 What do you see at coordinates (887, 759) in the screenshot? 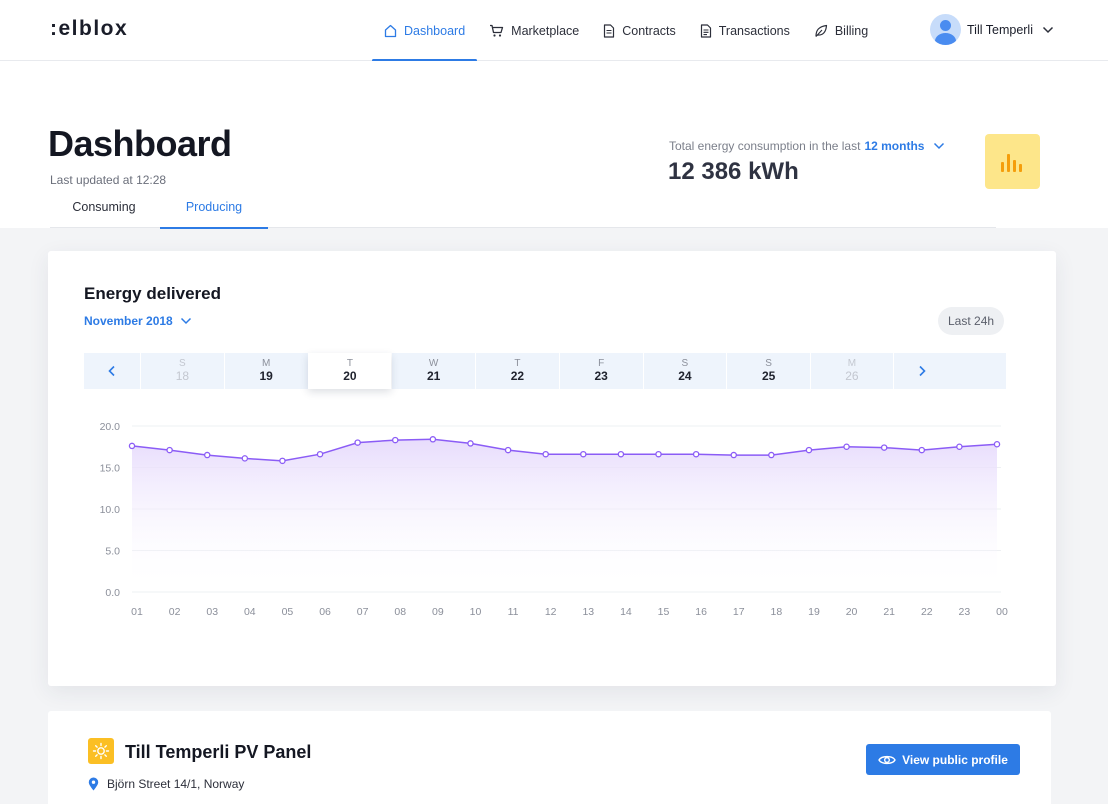
I see `eye-icon` at bounding box center [887, 759].